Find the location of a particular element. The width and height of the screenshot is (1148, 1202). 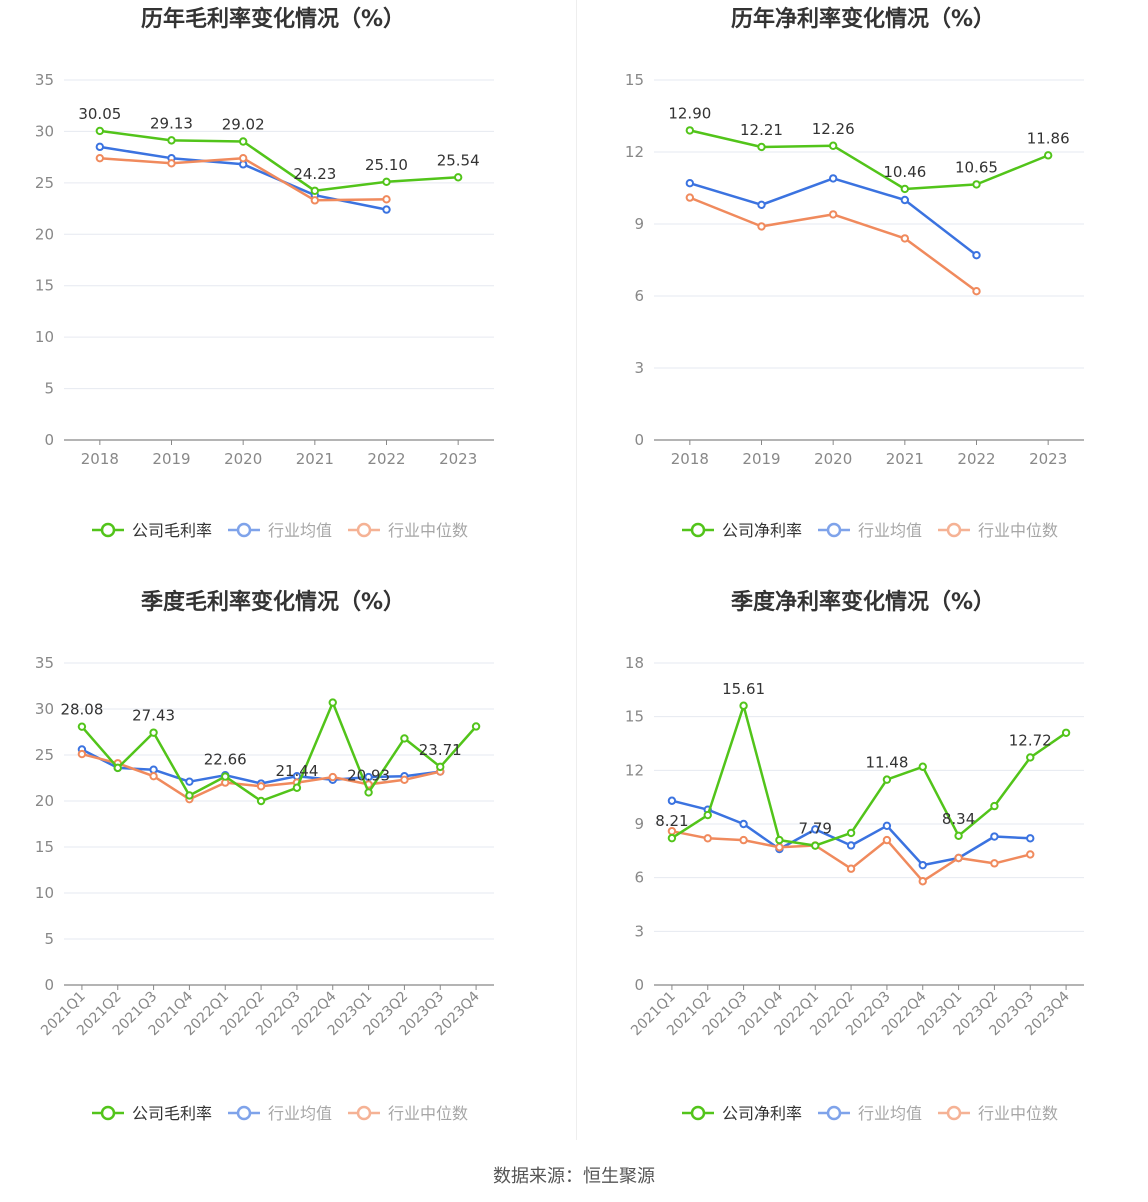

data-label: 29.13 is located at coordinates (171, 123).